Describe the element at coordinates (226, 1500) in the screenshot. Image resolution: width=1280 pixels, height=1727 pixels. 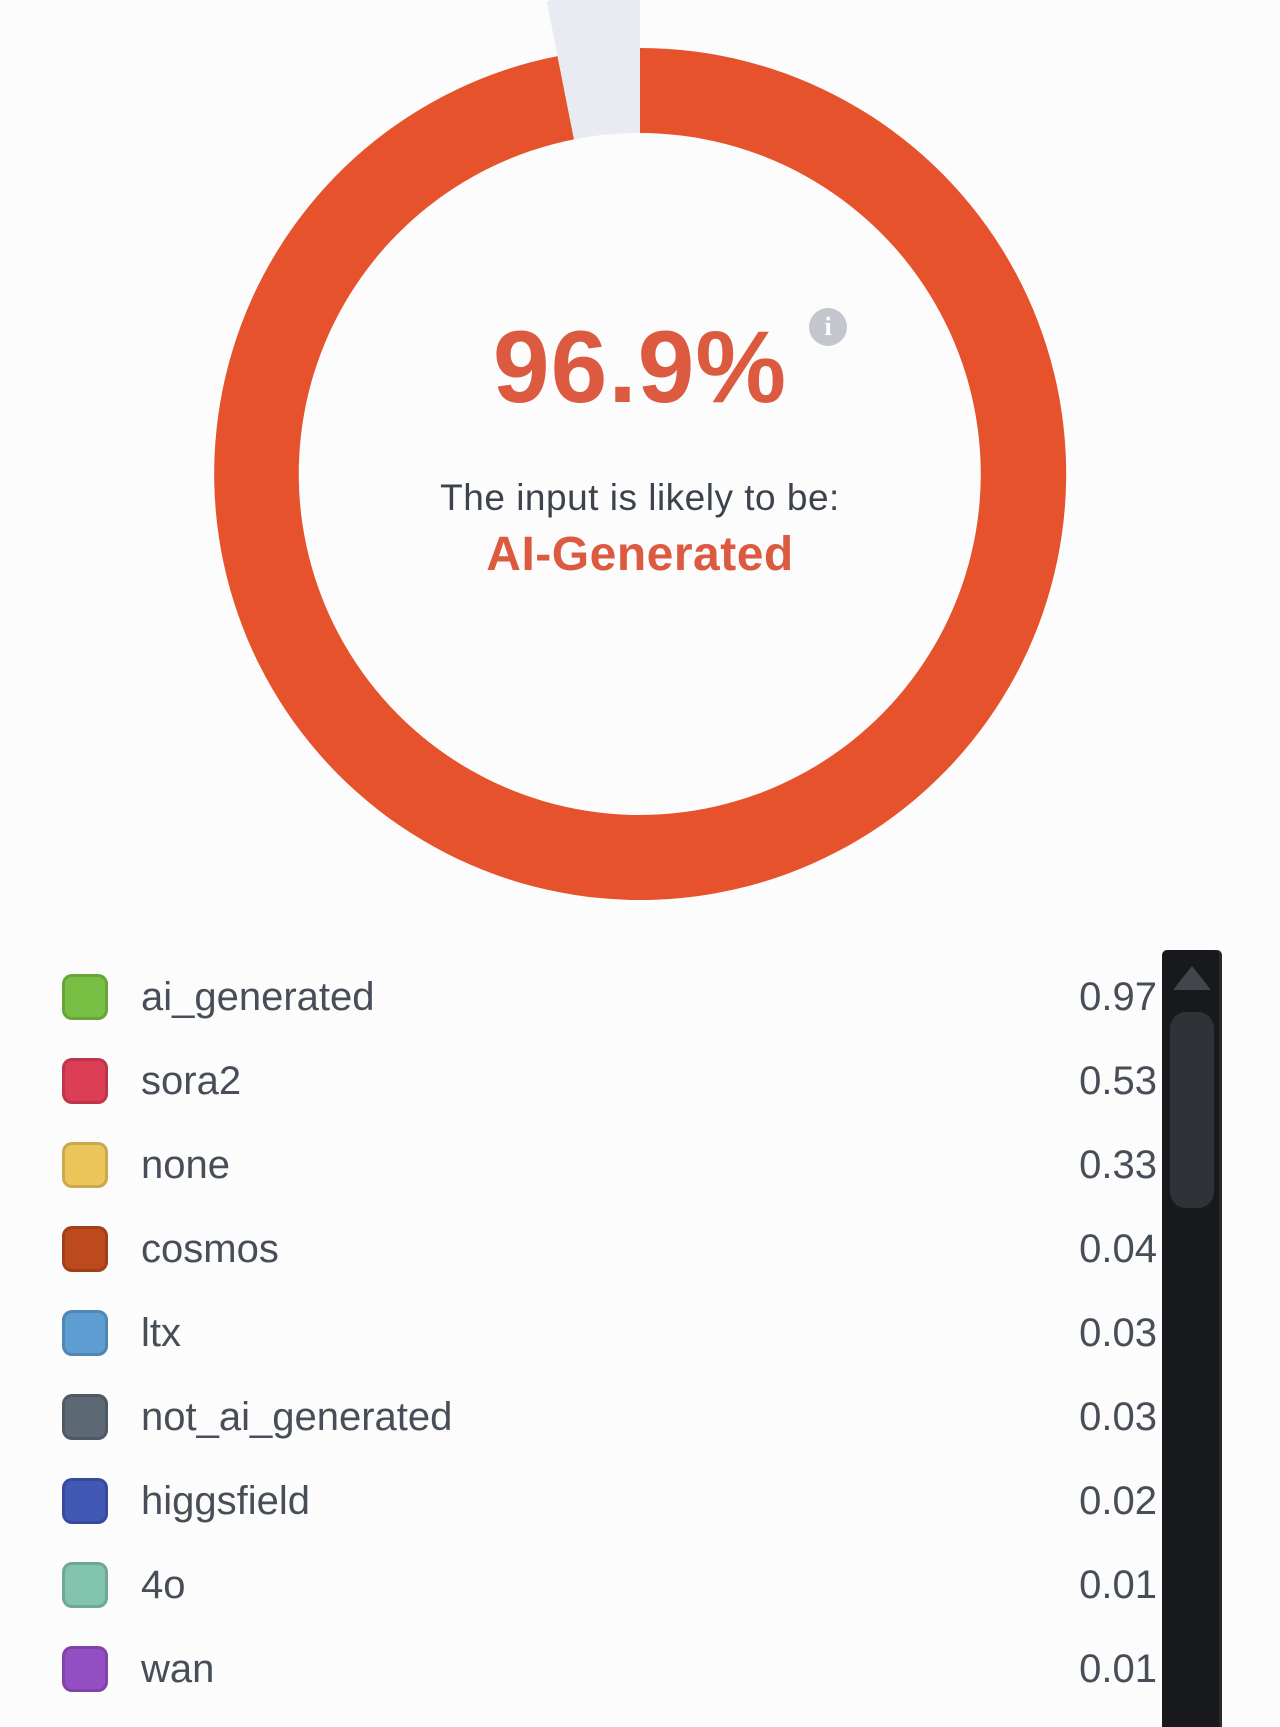
I see `legend-label: higgsfield` at that location.